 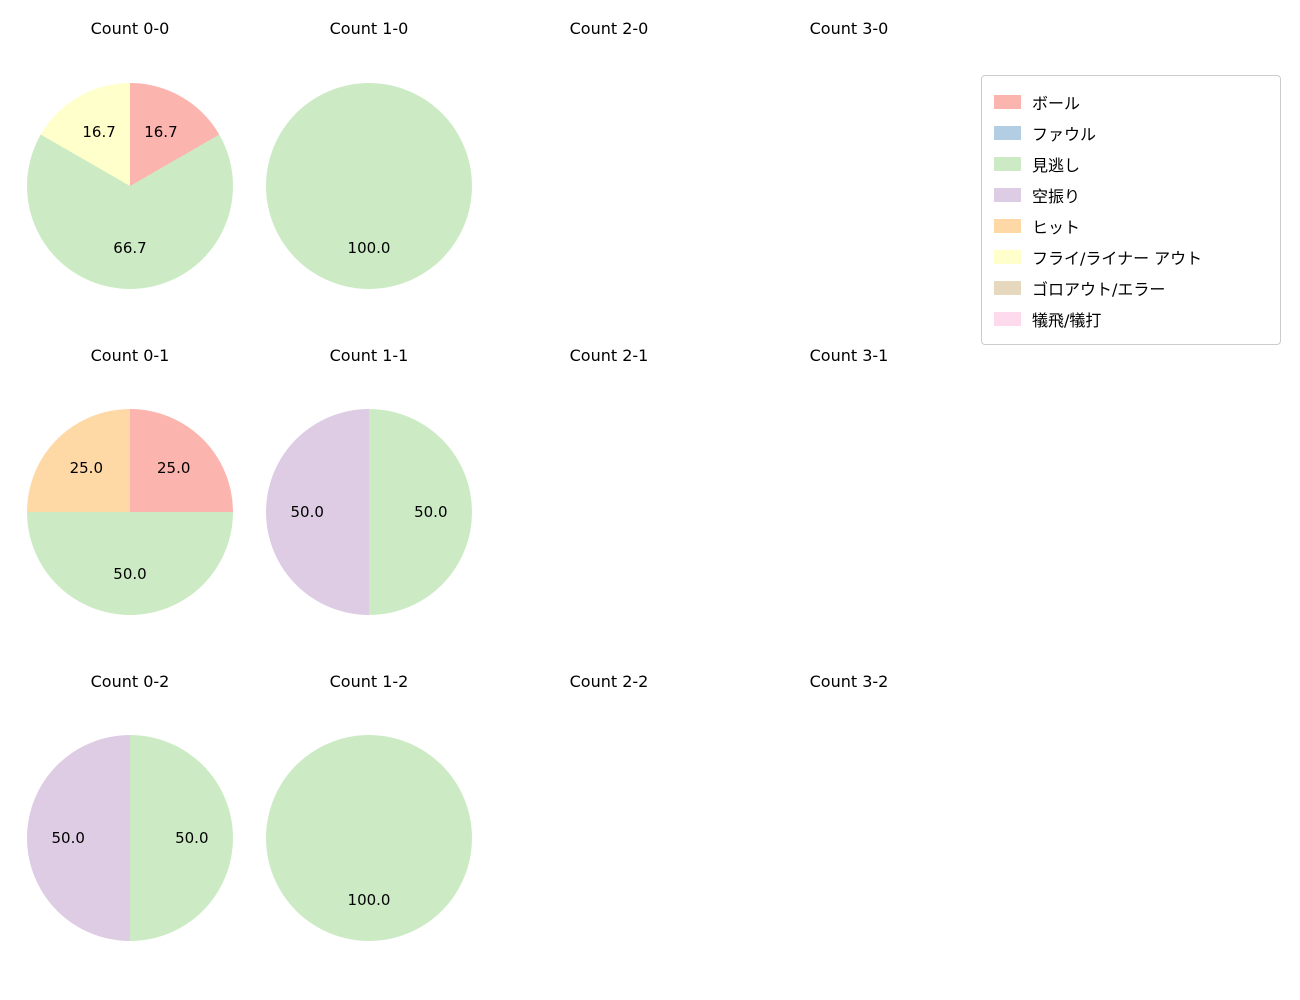 I want to click on chart-title: Count 0-1, so click(x=130, y=355).